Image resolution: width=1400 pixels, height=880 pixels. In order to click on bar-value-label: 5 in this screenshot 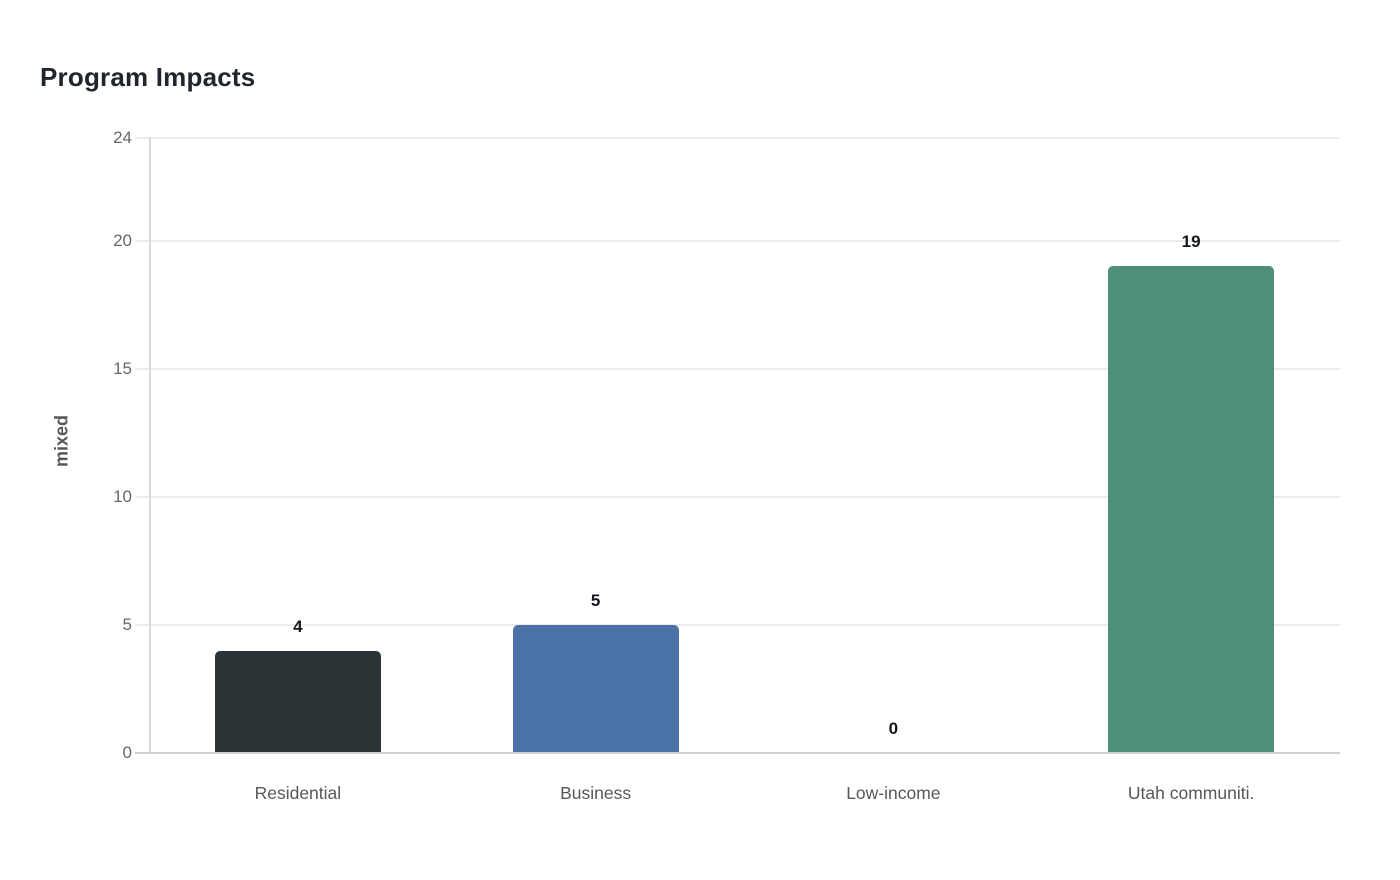, I will do `click(595, 600)`.